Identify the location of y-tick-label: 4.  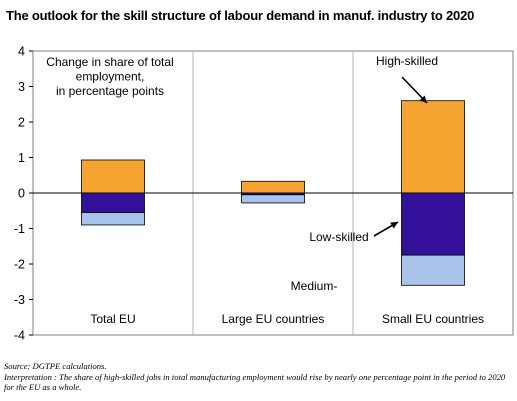
(21, 52).